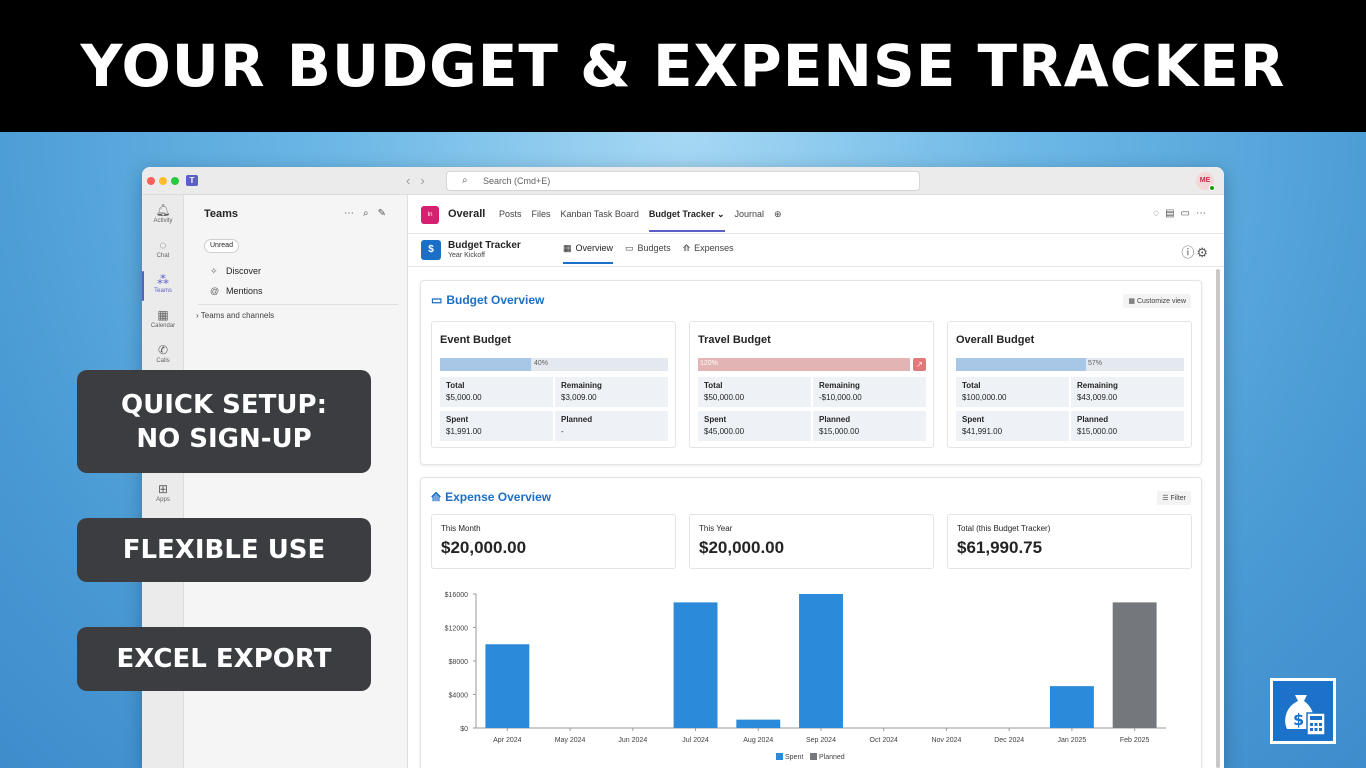  I want to click on app-subtitle: Year Kickoff, so click(466, 255).